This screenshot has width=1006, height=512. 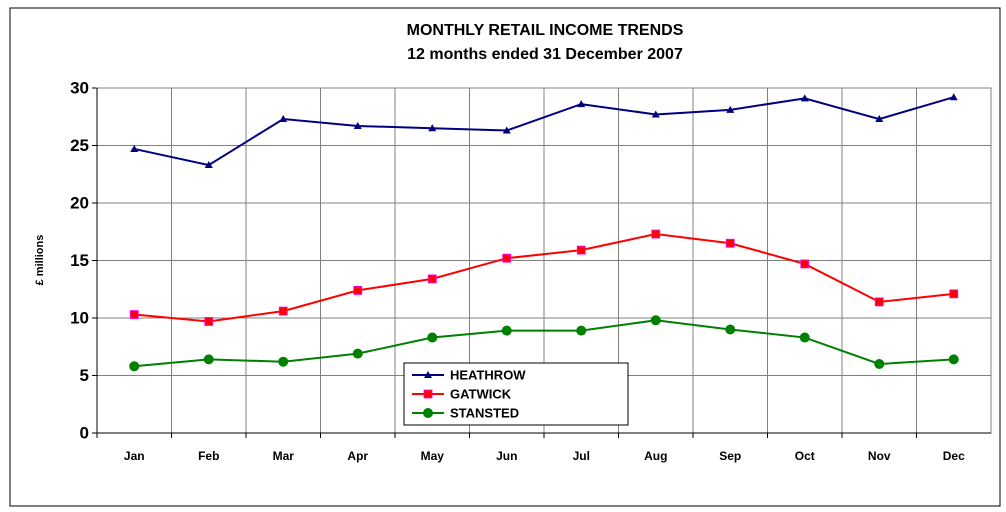 I want to click on x-tick-label: Jan, so click(x=134, y=456).